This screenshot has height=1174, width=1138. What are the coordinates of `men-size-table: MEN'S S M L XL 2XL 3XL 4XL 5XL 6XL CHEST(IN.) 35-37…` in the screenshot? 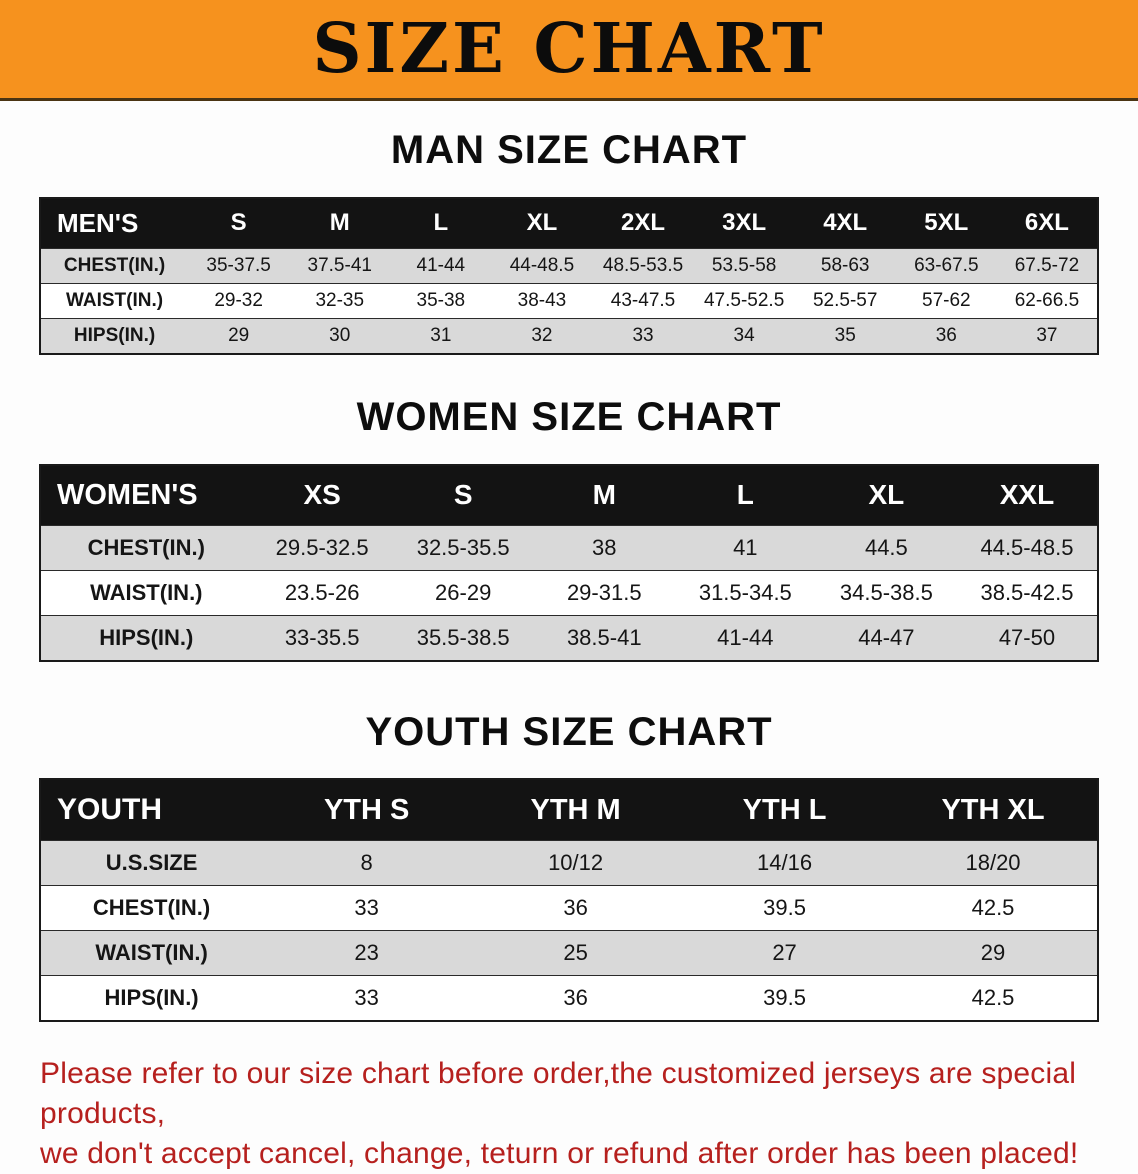 It's located at (569, 275).